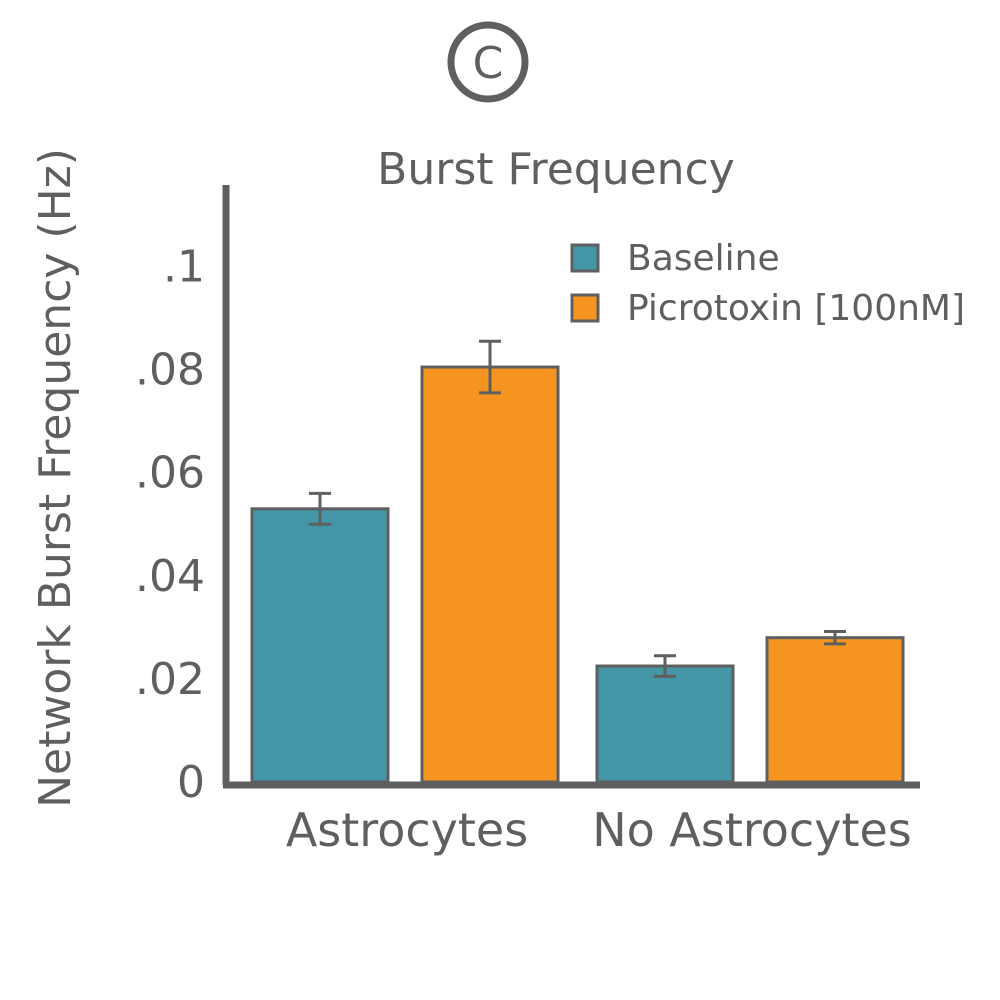 This screenshot has width=1000, height=1000. I want to click on y-tick-label: .08, so click(170, 370).